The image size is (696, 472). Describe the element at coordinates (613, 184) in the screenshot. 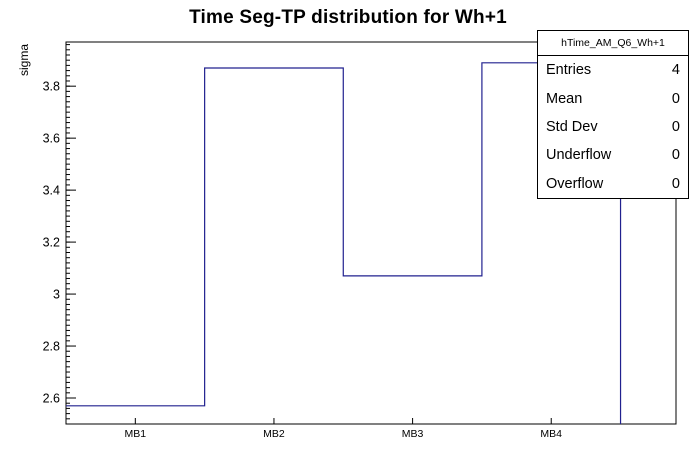

I see `stat-row: Overflow 0` at that location.